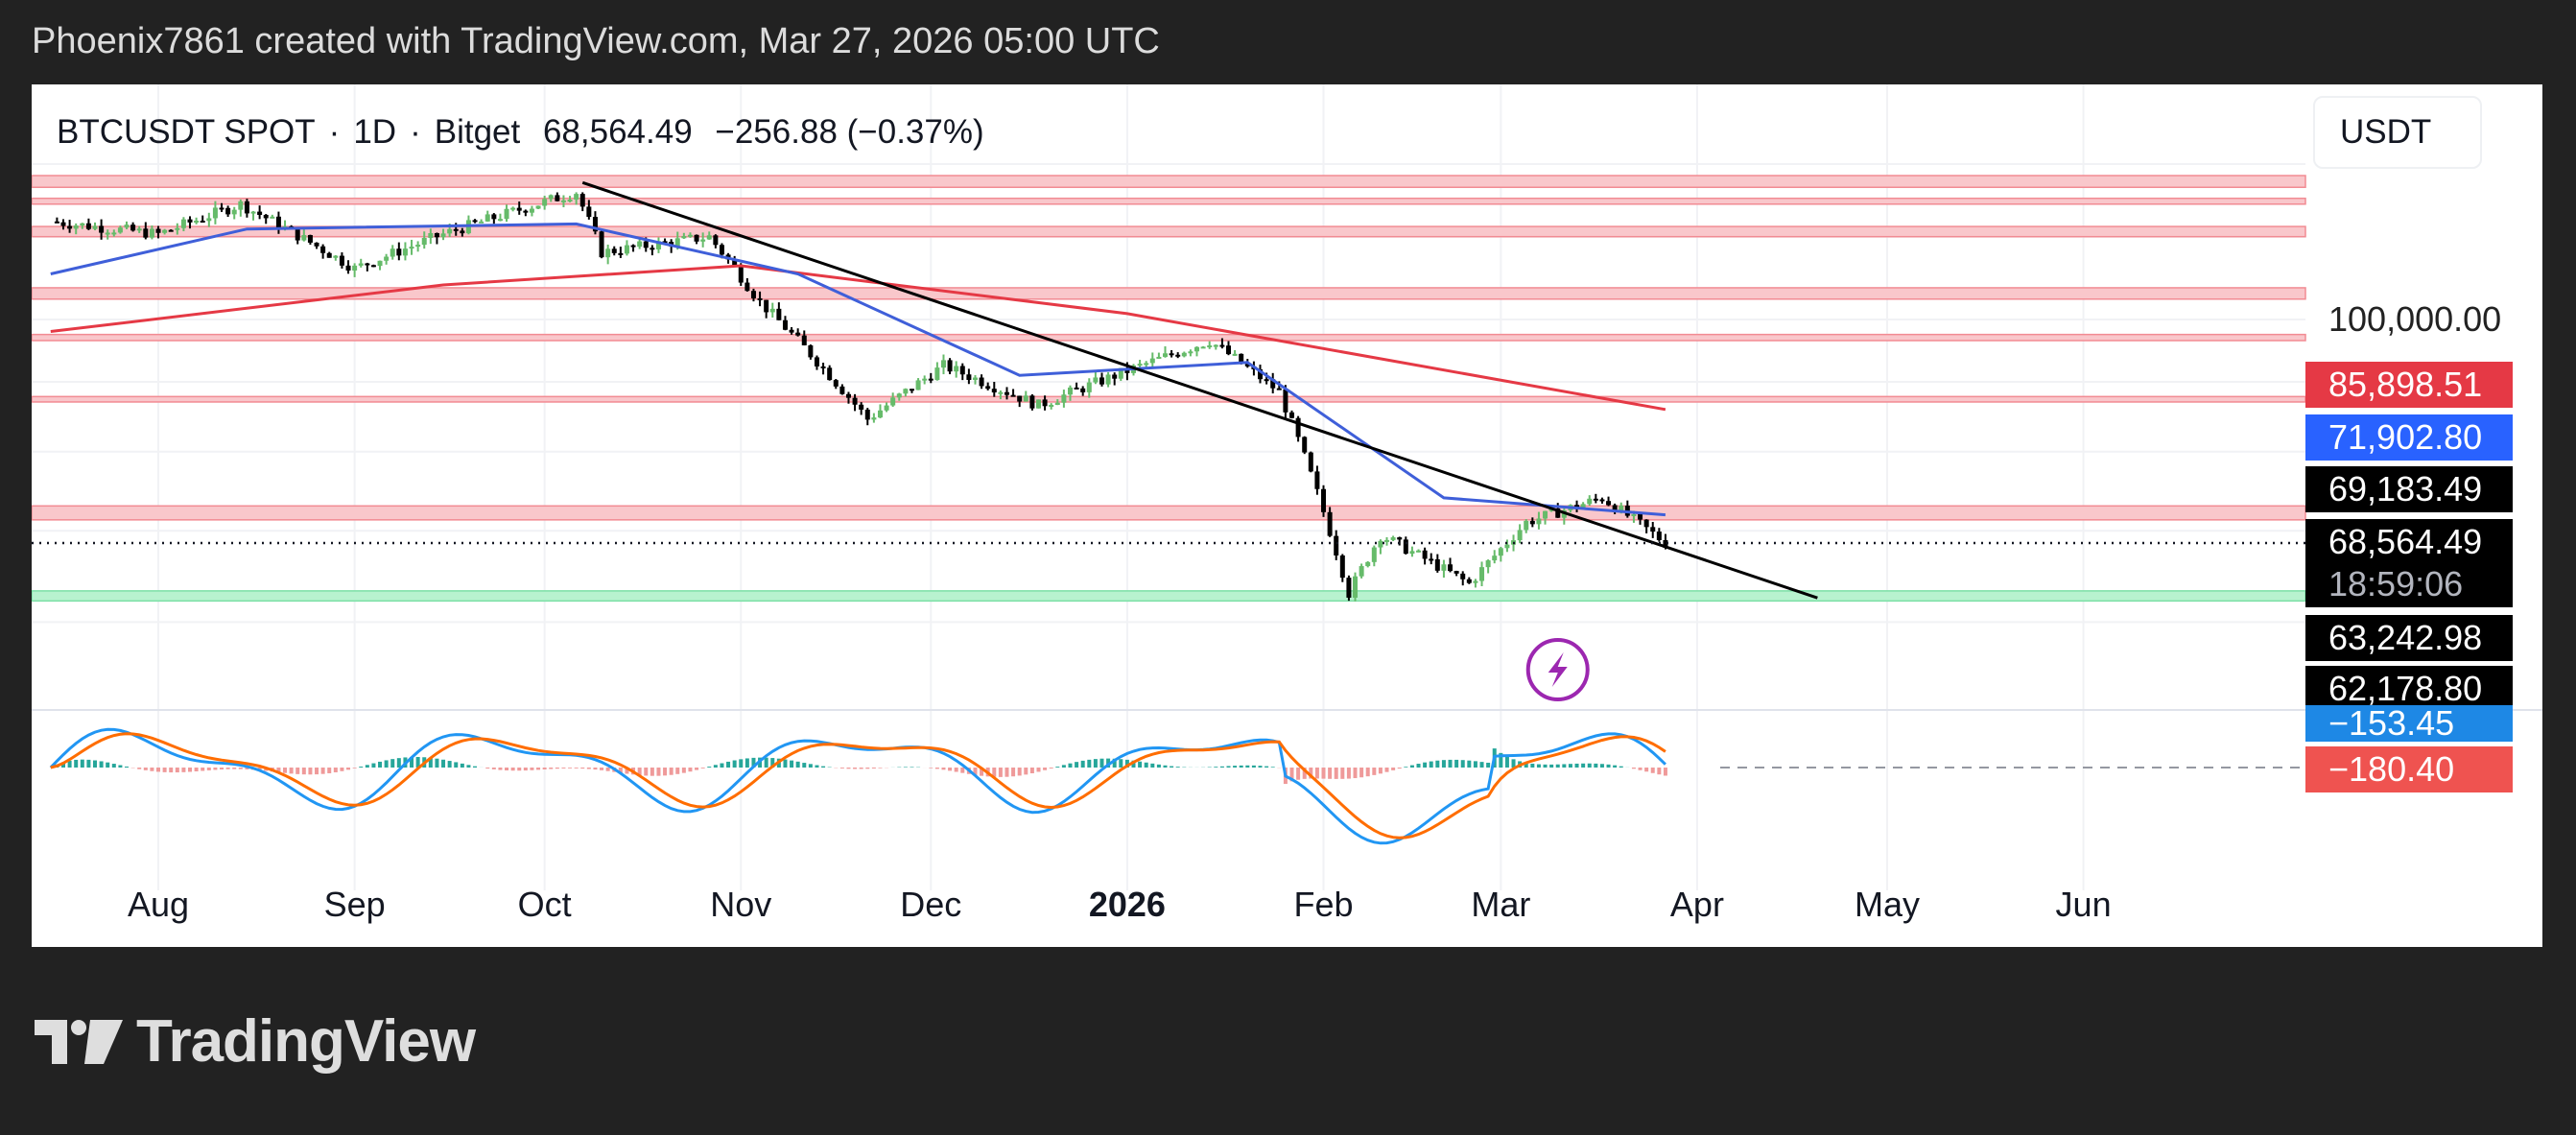 The image size is (2576, 1135). I want to click on tradingview-logo-icon, so click(79, 1041).